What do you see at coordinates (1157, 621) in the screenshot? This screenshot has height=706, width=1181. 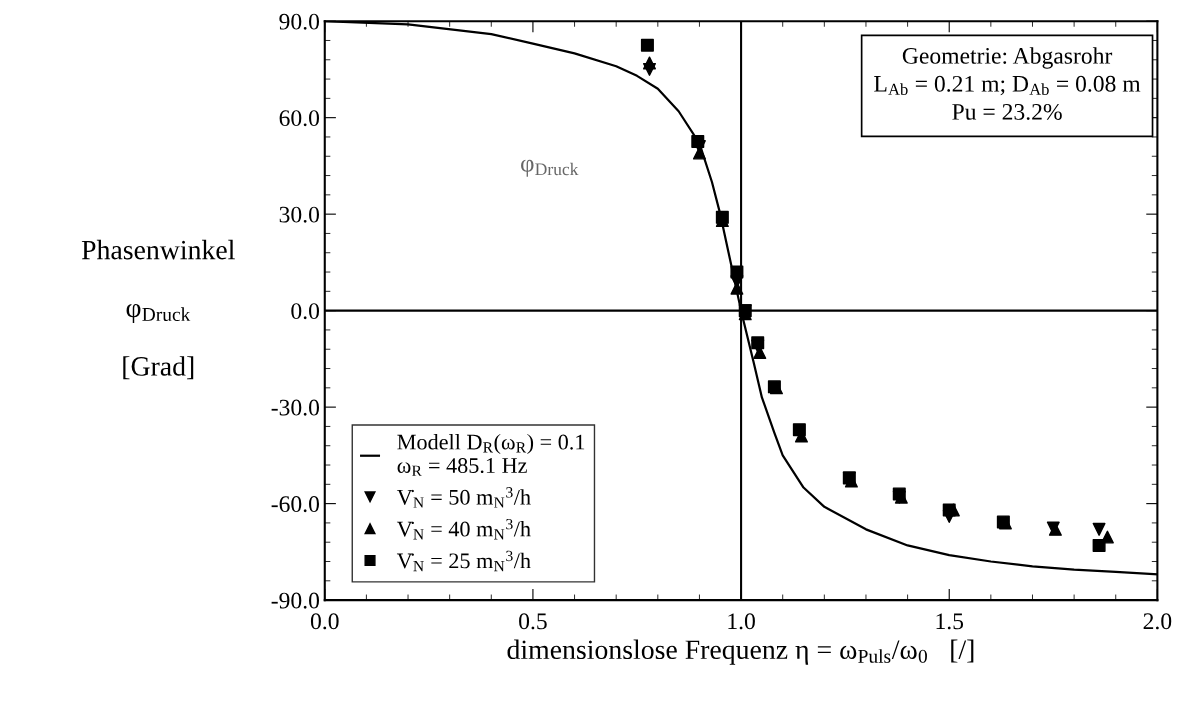 I see `x-tick-label: 2.0` at bounding box center [1157, 621].